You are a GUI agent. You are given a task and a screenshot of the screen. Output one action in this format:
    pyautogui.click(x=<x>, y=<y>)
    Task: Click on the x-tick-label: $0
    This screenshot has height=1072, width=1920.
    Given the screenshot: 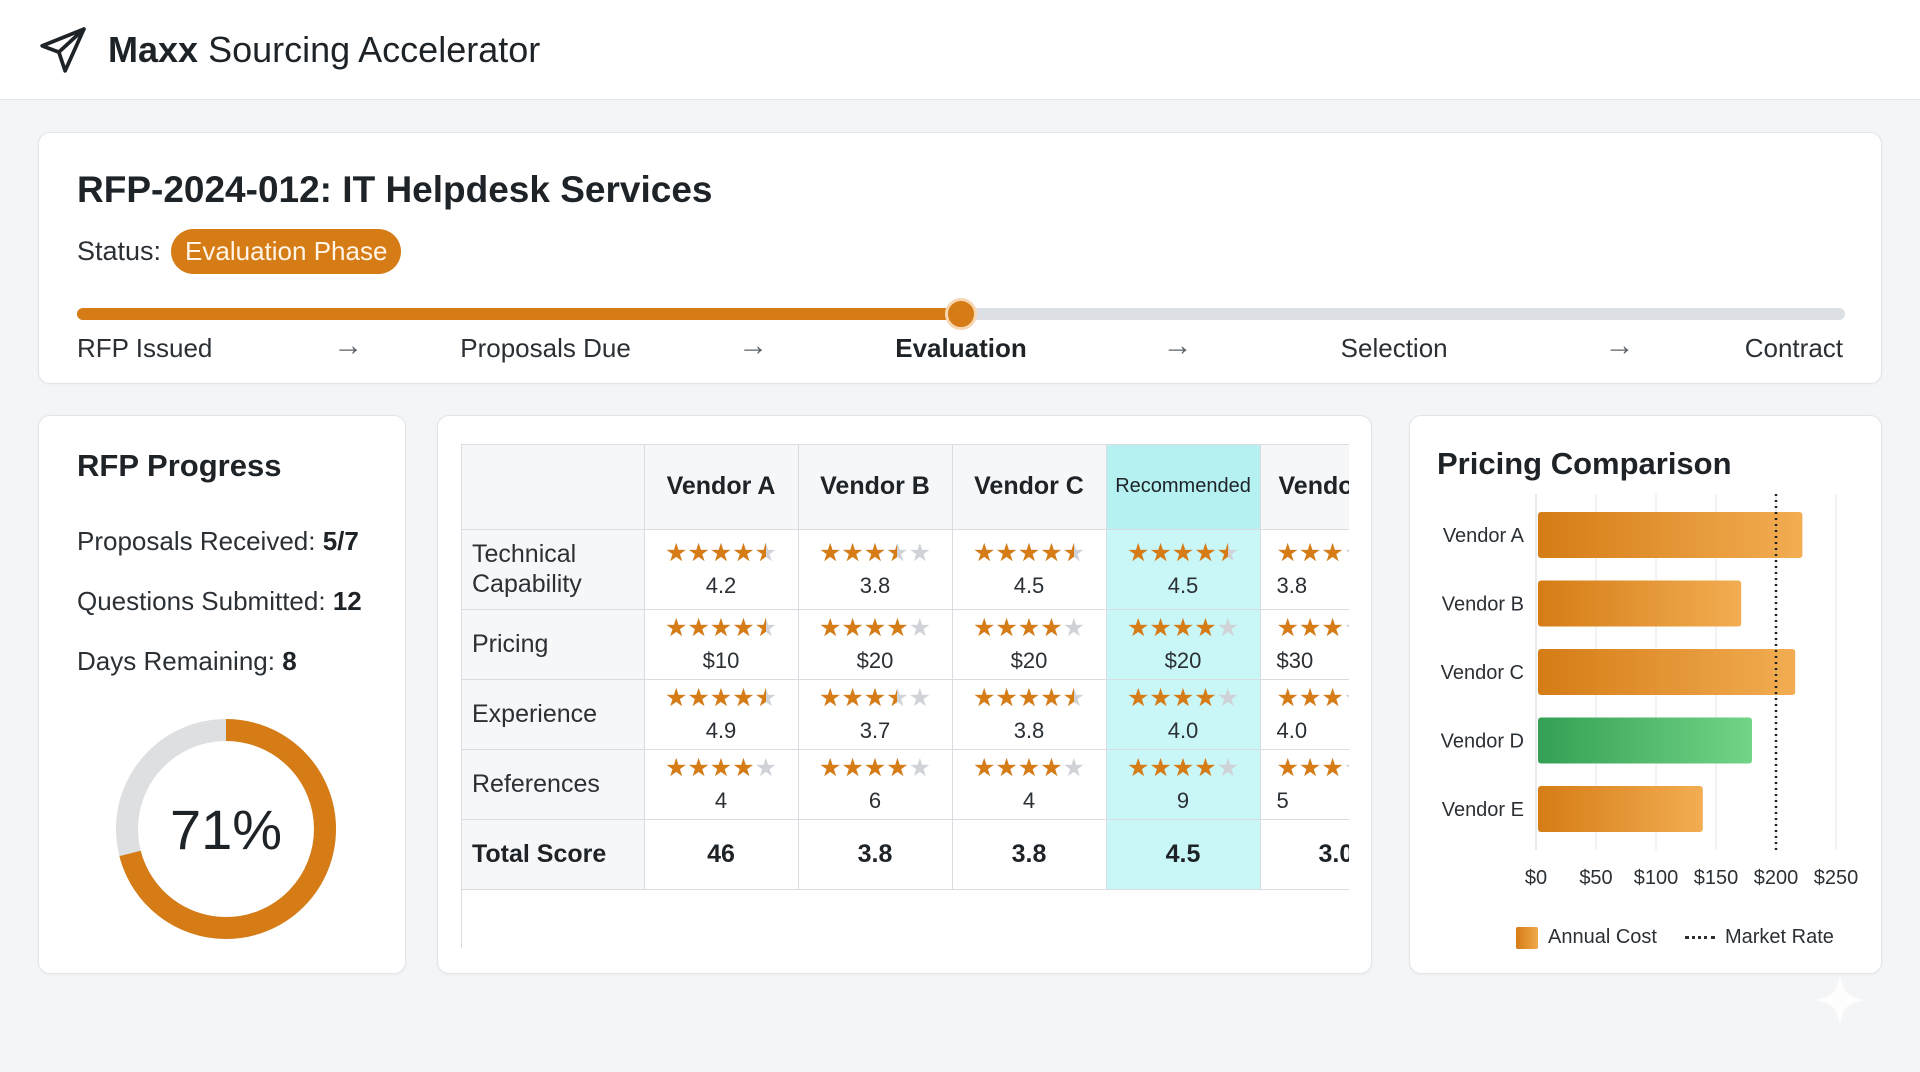 What is the action you would take?
    pyautogui.click(x=1536, y=878)
    